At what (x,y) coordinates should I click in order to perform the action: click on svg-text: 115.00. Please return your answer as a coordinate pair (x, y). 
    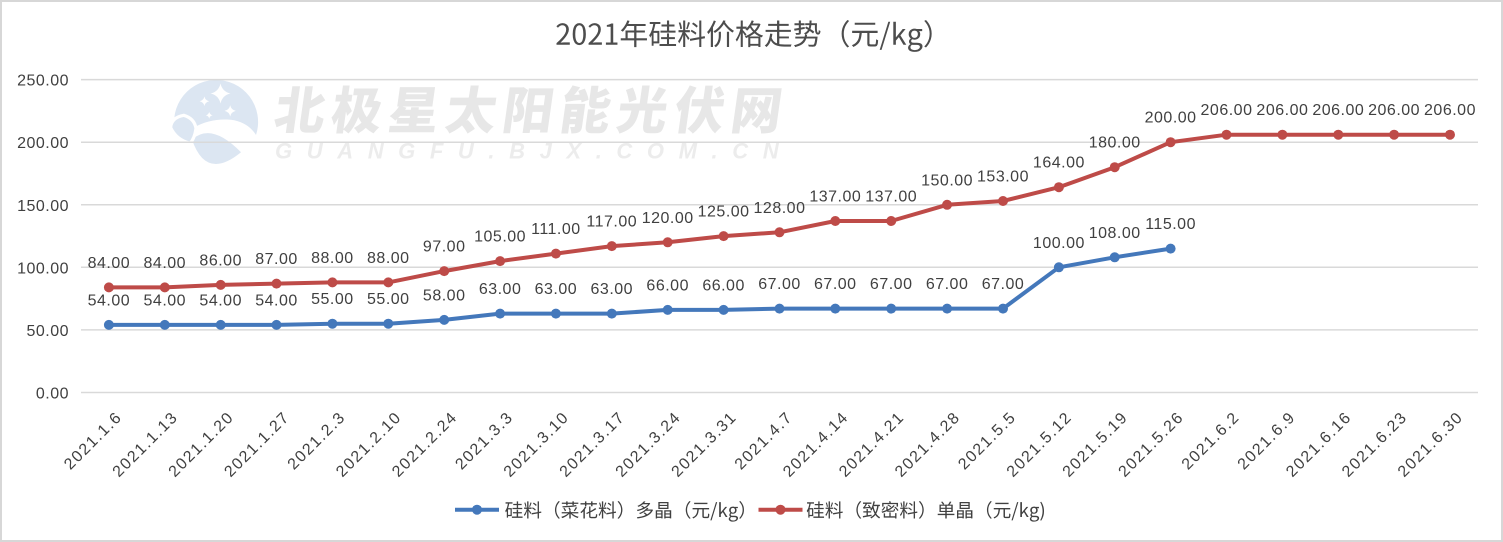
    Looking at the image, I should click on (1170, 224).